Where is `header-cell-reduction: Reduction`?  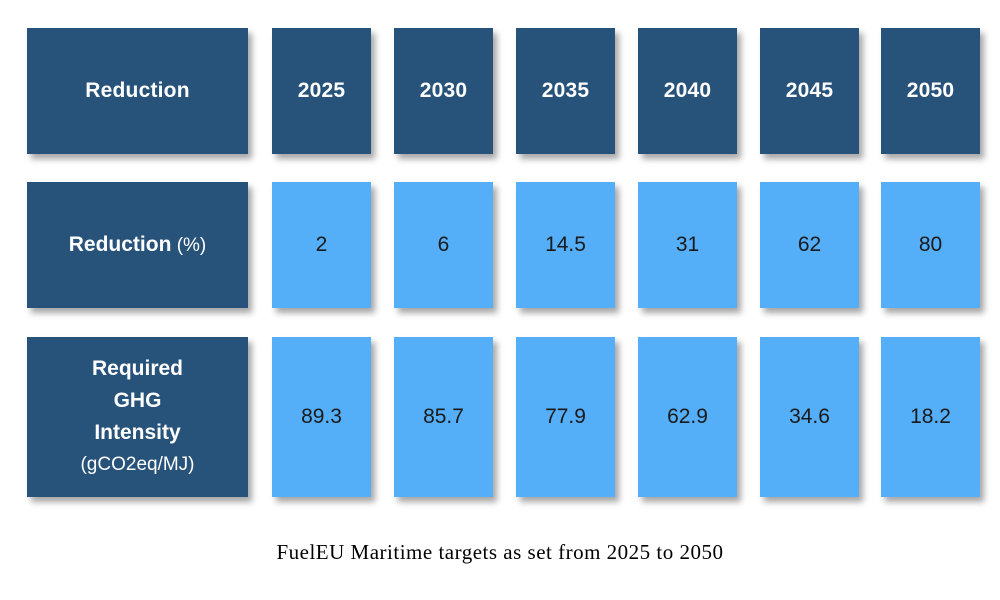 header-cell-reduction: Reduction is located at coordinates (137, 91).